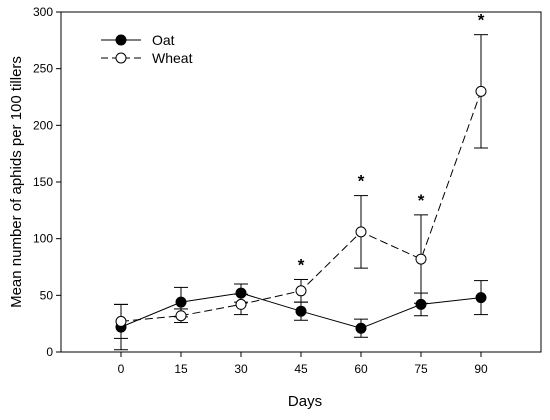 This screenshot has height=420, width=550. Describe the element at coordinates (481, 369) in the screenshot. I see `x-tick-label: 90` at that location.